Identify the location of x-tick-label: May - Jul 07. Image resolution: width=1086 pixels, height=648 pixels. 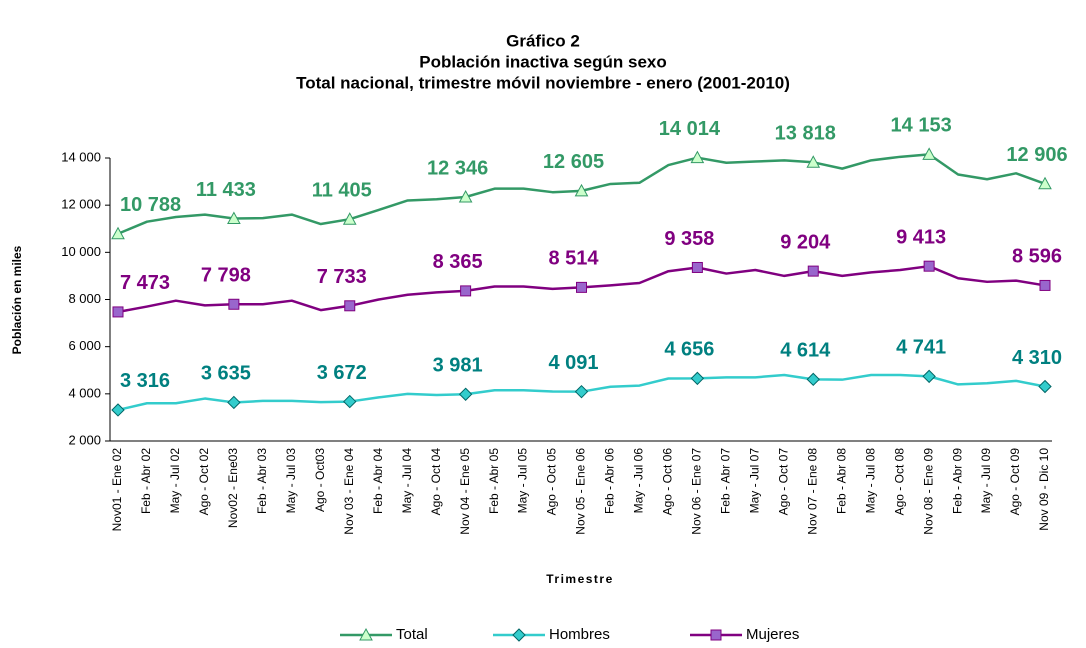
(754, 481).